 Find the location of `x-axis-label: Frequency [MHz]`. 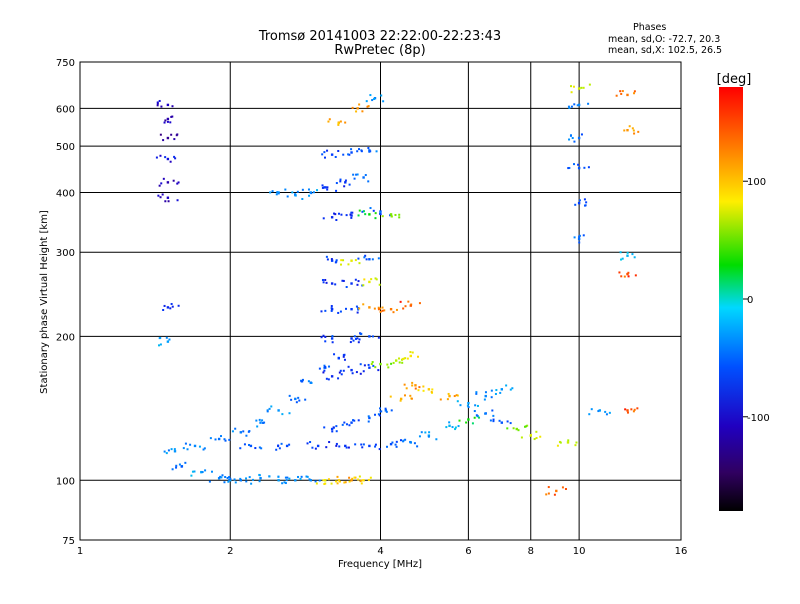

x-axis-label: Frequency [MHz] is located at coordinates (380, 564).